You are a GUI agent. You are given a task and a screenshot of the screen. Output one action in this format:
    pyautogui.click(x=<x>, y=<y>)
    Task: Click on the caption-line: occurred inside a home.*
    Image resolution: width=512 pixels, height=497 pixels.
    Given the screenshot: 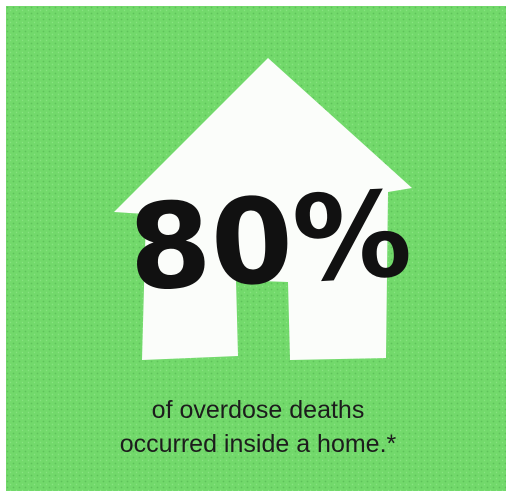 What is the action you would take?
    pyautogui.click(x=258, y=444)
    